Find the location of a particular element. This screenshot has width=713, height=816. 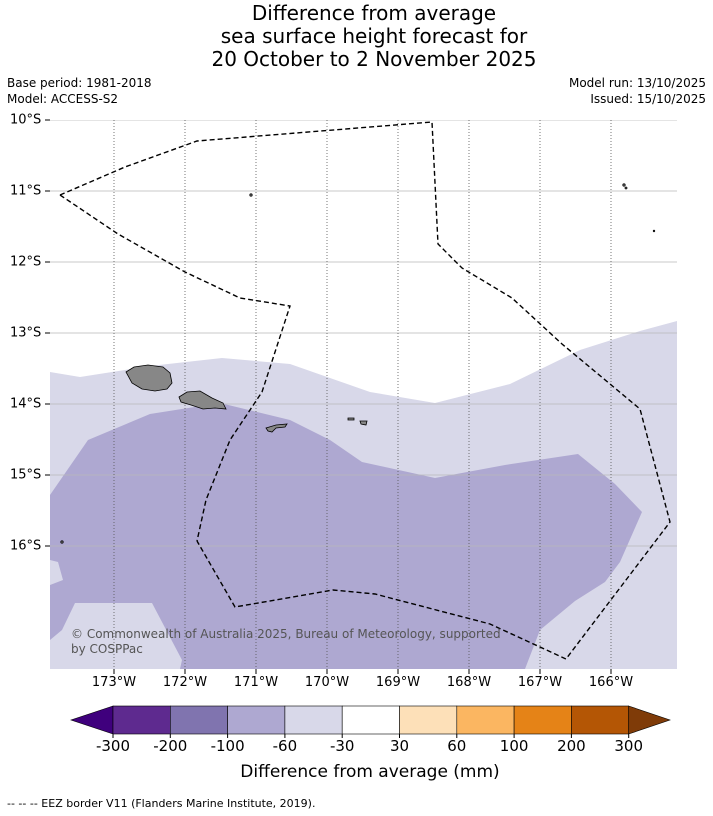

lon-label: 169°W is located at coordinates (398, 682).